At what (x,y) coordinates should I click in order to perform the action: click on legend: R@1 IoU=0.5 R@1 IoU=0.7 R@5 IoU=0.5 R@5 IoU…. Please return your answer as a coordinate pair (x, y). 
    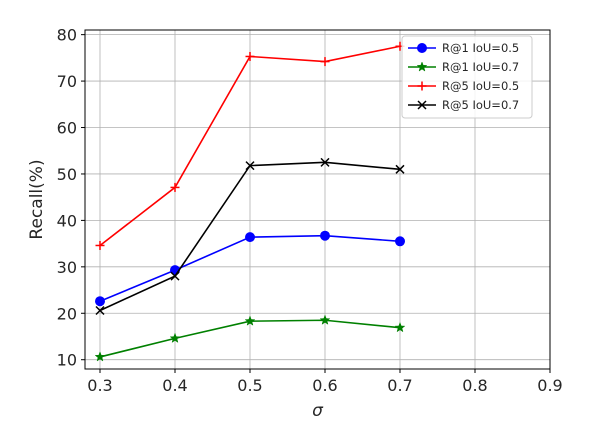
    Looking at the image, I should click on (467, 77).